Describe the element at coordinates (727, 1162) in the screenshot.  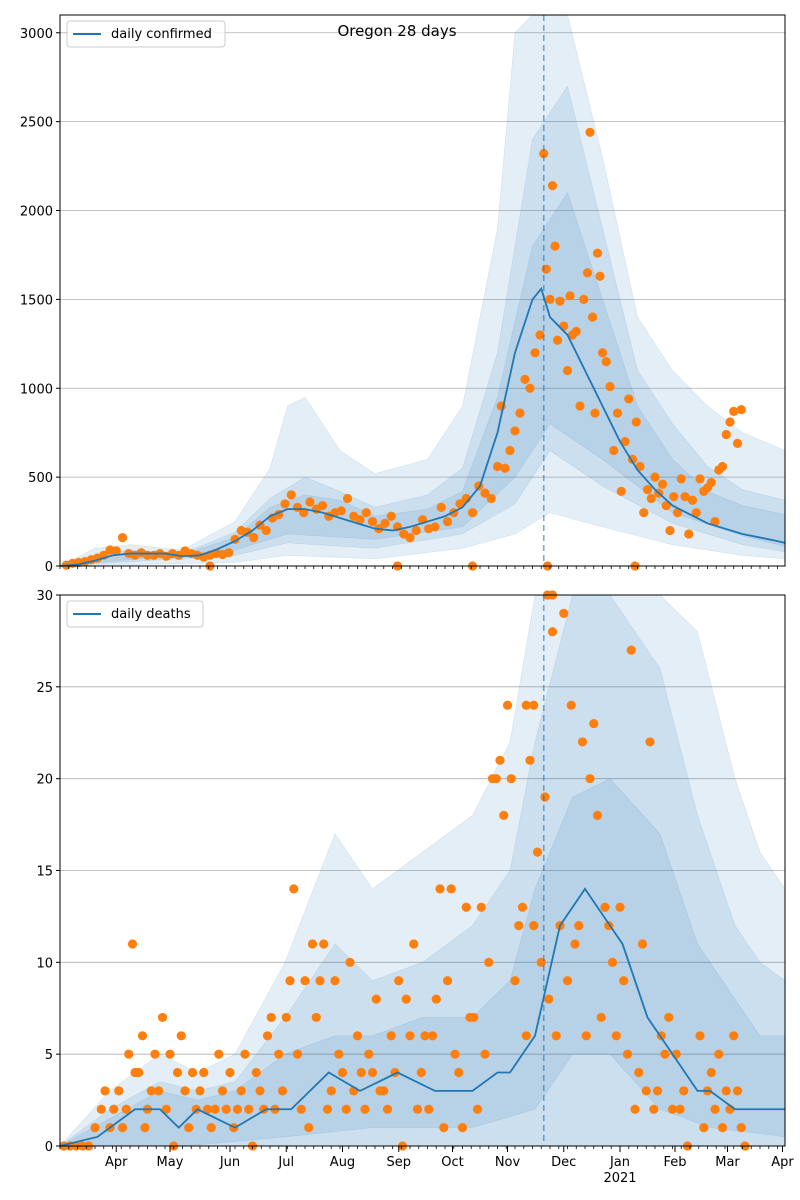
I see `x-tick-label: Mar` at that location.